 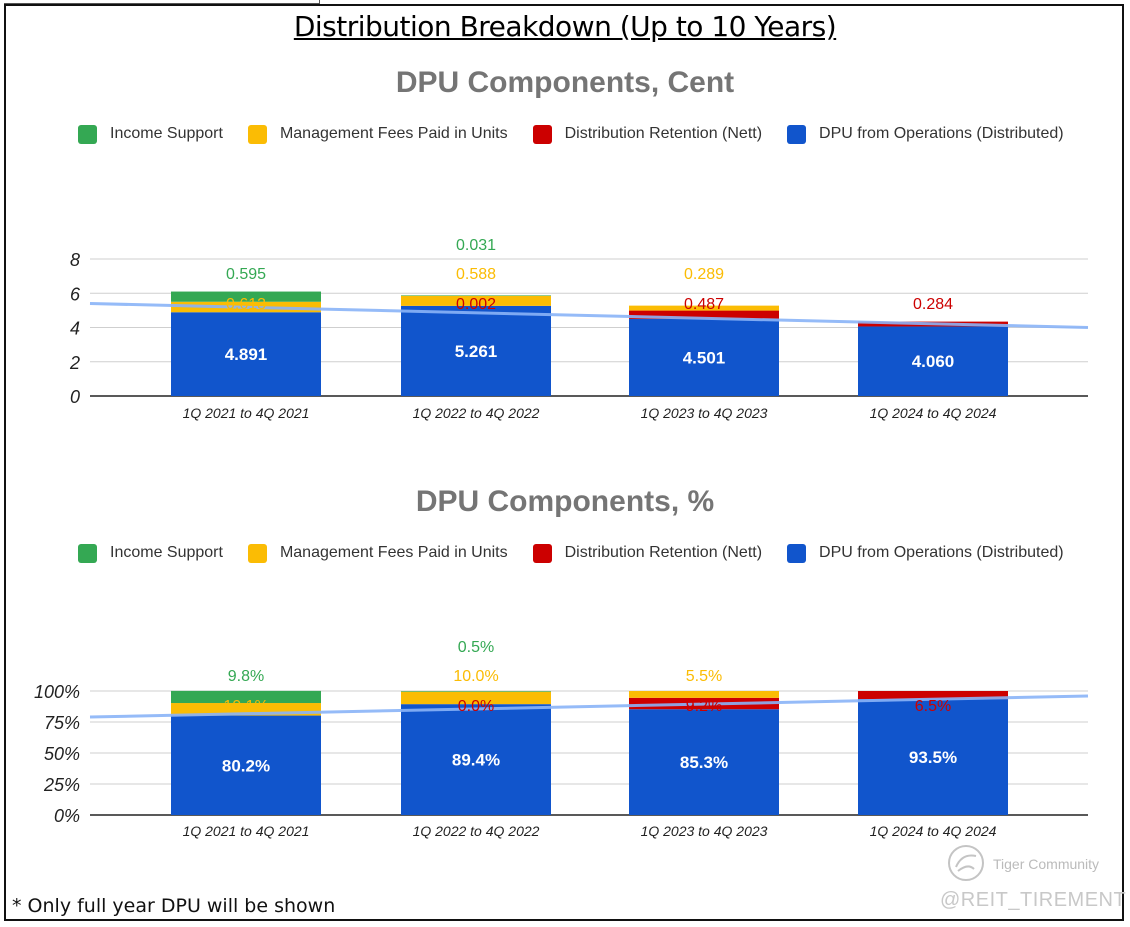 I want to click on data-label-distribution-retention: 0.487, so click(x=704, y=304).